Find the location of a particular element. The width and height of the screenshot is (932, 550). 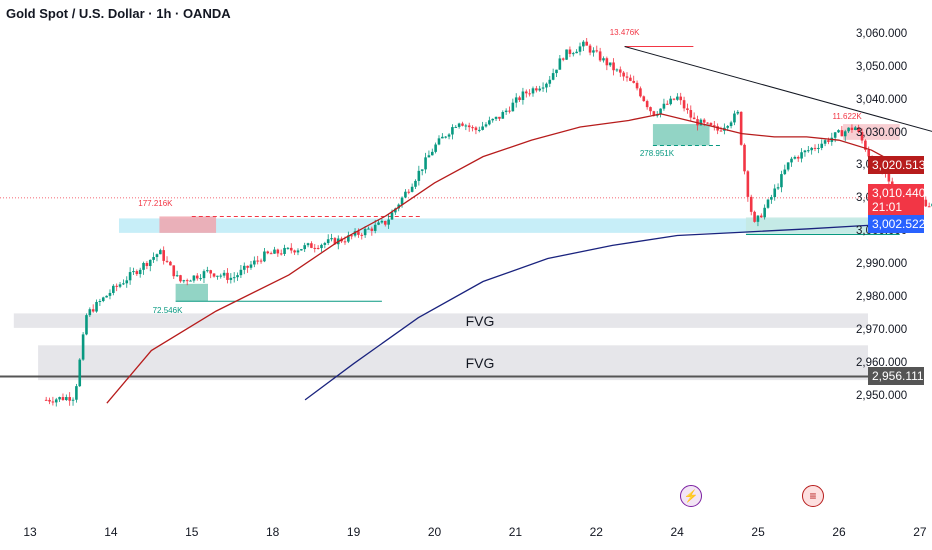

y-tick-label: 2,950.000 is located at coordinates (882, 395).